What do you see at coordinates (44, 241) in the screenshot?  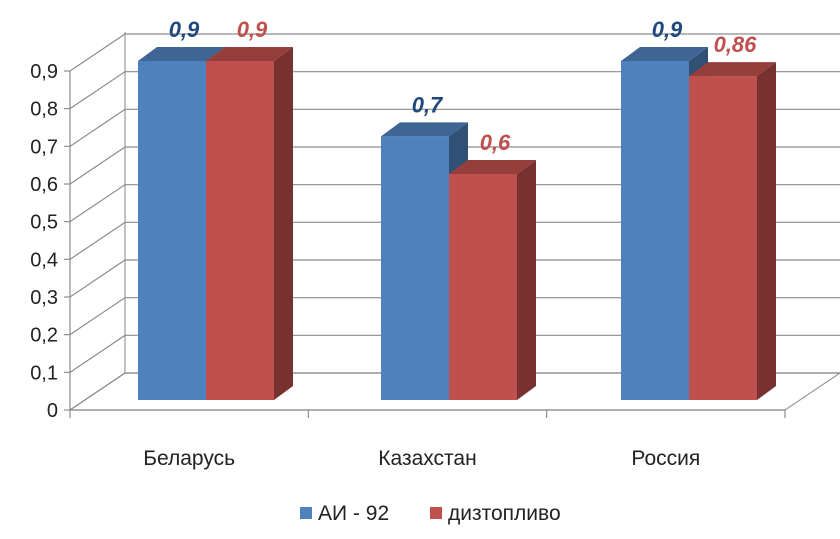 I see `y-axis-tick-labels: 0 0,1 0,2 0,3 0,4 0,5 0,6 0,7 0,8 0,9` at bounding box center [44, 241].